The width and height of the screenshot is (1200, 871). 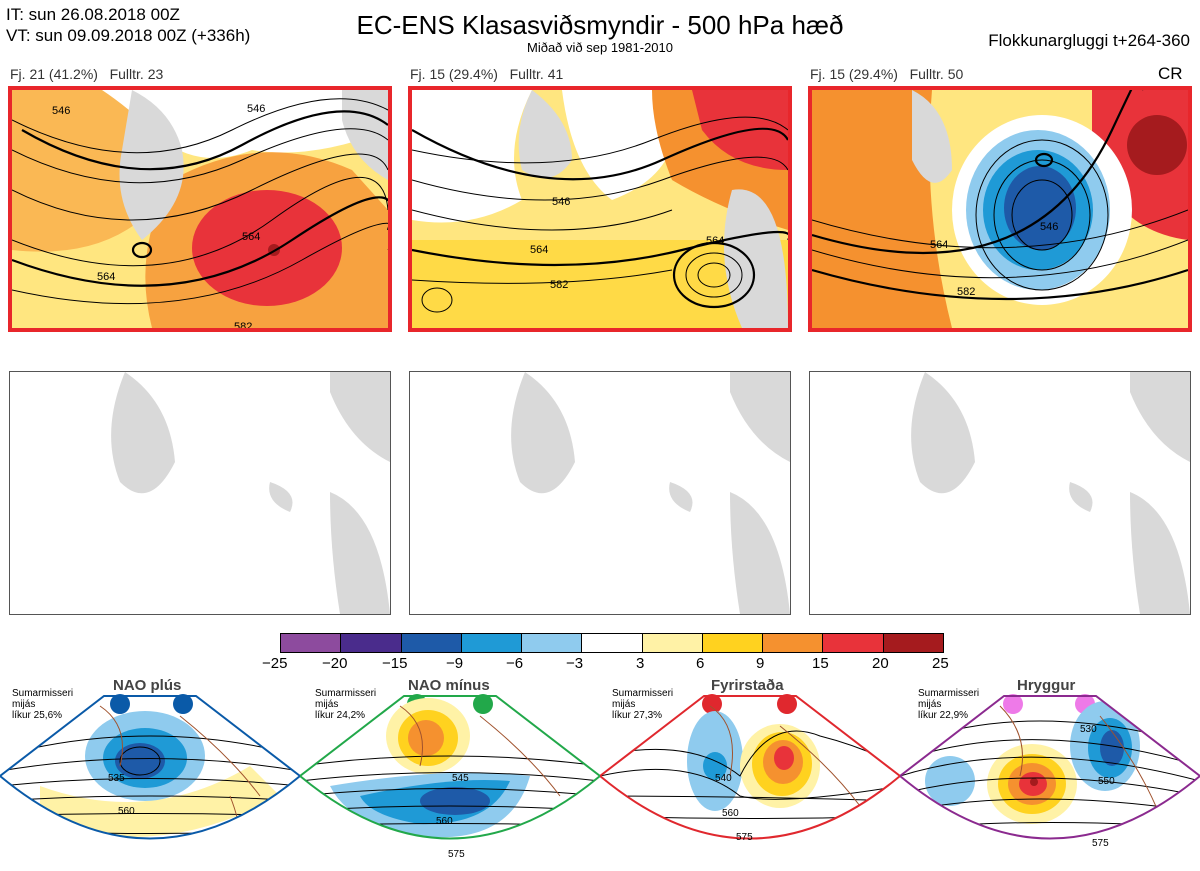 I want to click on colorbar-tick: −6, so click(x=515, y=663).